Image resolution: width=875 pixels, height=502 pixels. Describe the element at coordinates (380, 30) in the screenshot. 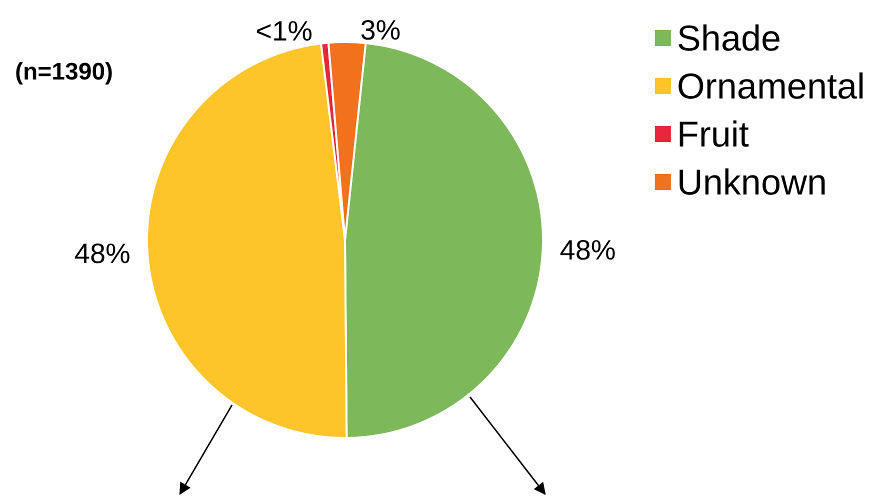

I see `data-label: 3%` at that location.